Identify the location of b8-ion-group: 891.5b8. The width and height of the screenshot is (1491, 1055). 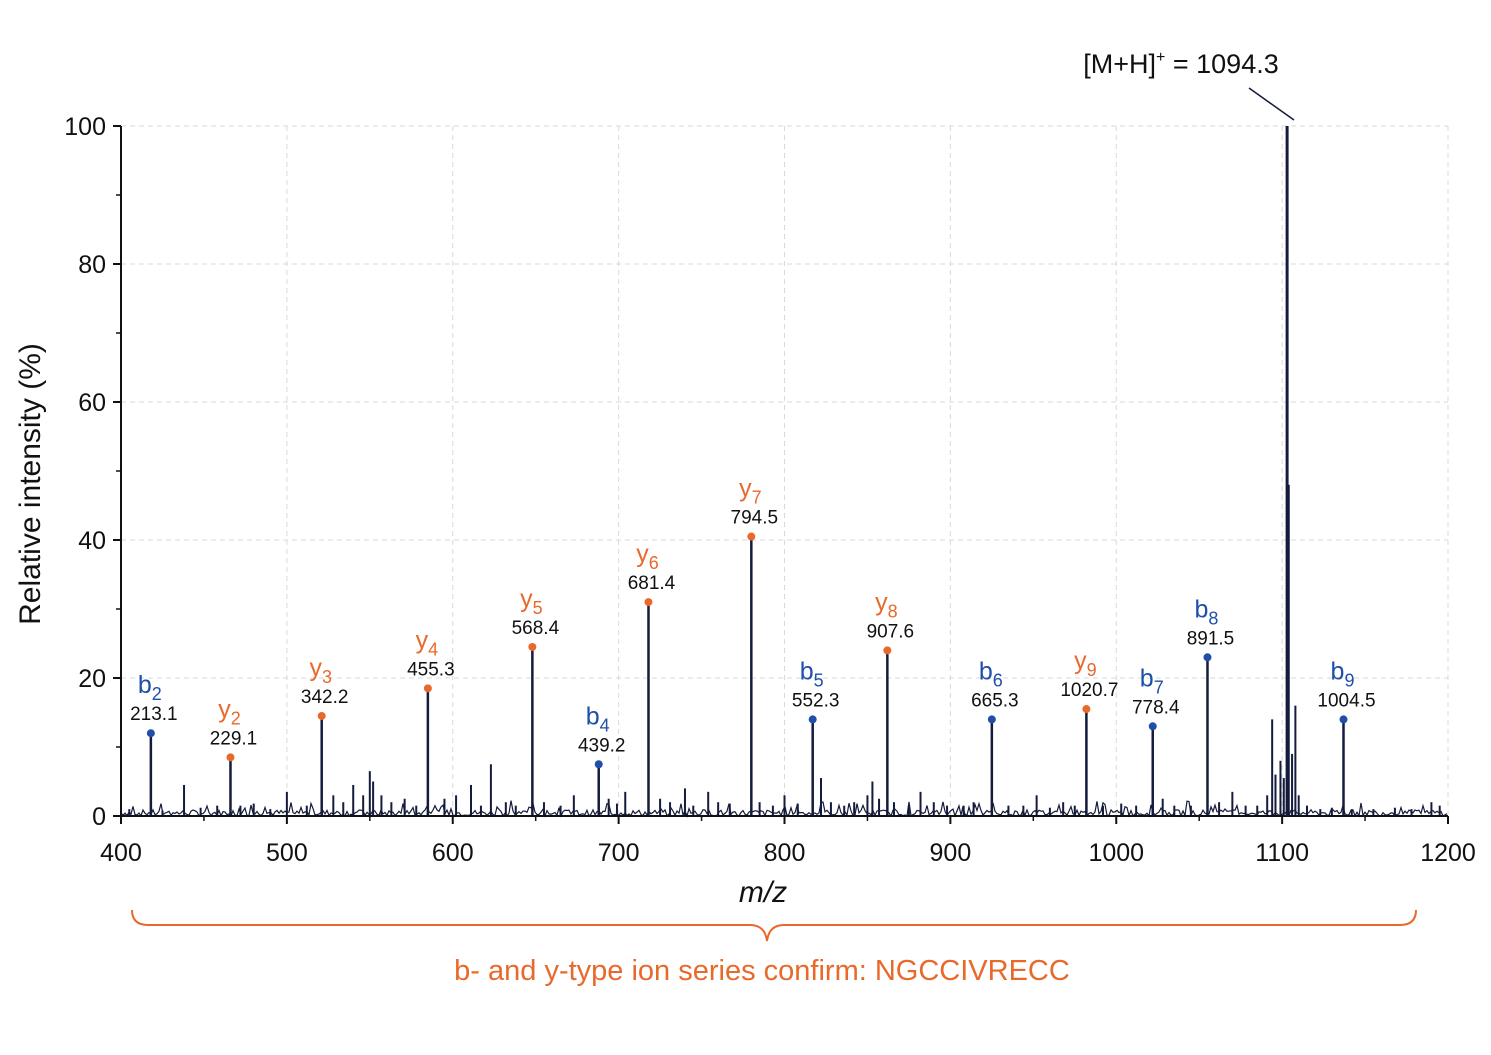
(1211, 705).